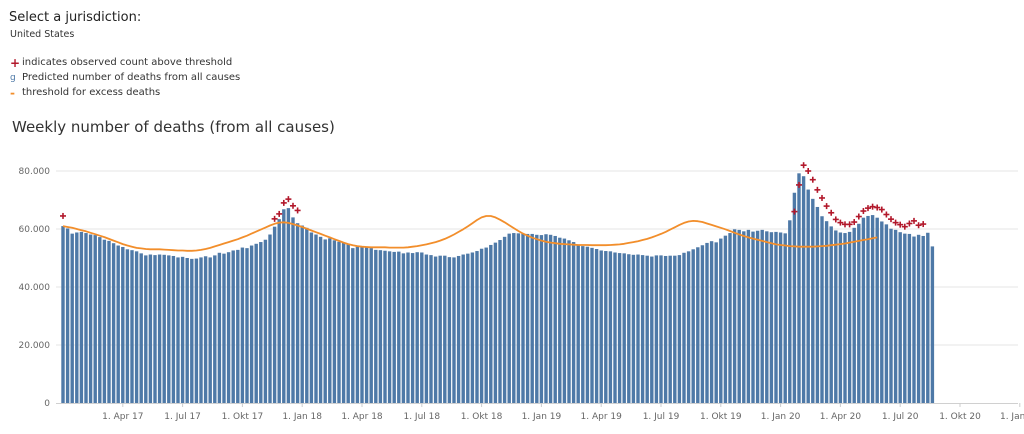  I want to click on x-tick-label: 1. Okt 19, so click(721, 417).